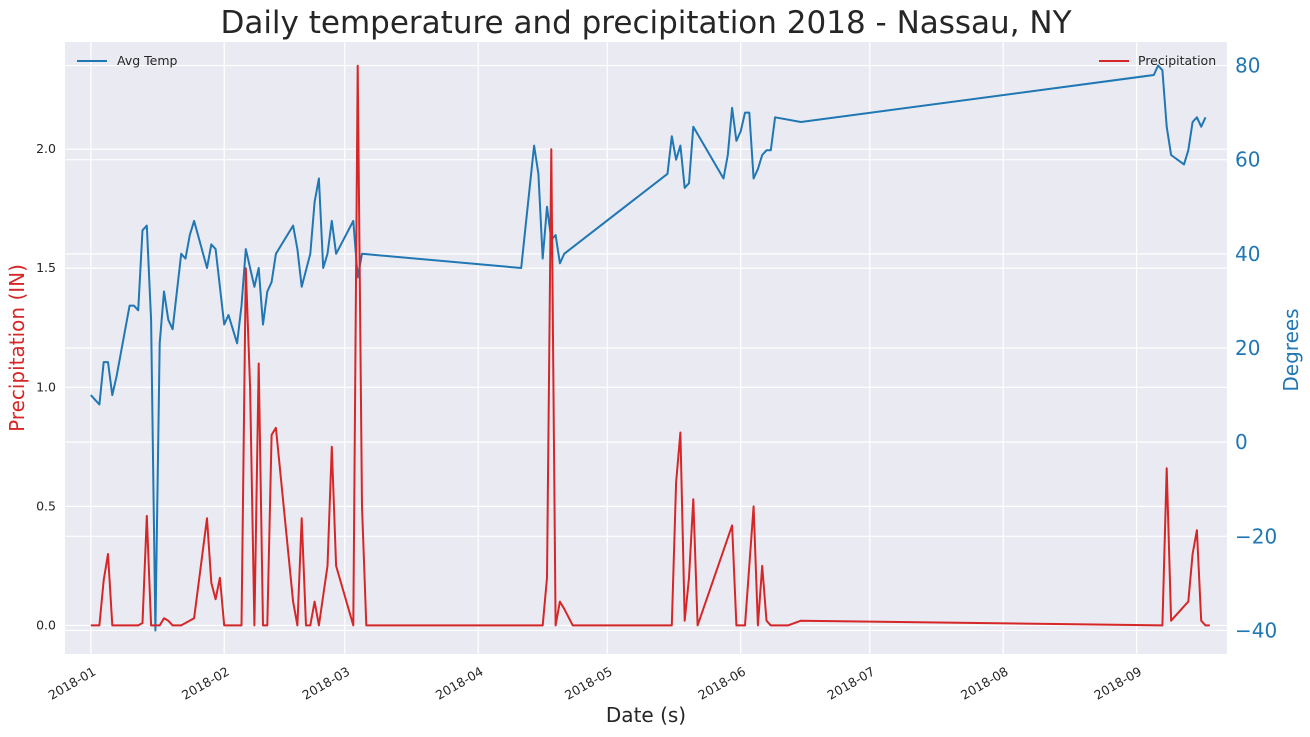 The height and width of the screenshot is (737, 1310). I want to click on legend-temp-label: Avg Temp, so click(147, 60).